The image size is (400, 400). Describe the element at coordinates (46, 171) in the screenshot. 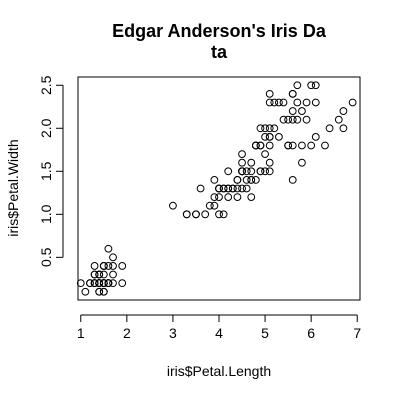

I see `y-tick-label: 1.5` at that location.